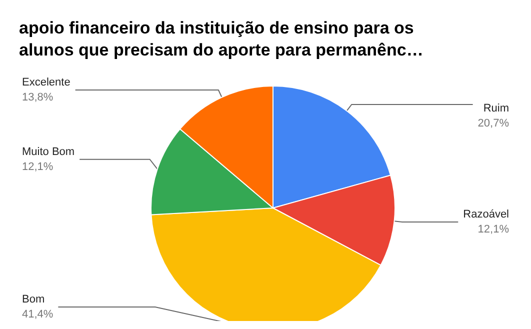 The height and width of the screenshot is (329, 531). What do you see at coordinates (494, 124) in the screenshot?
I see `data-label: 20,7%` at bounding box center [494, 124].